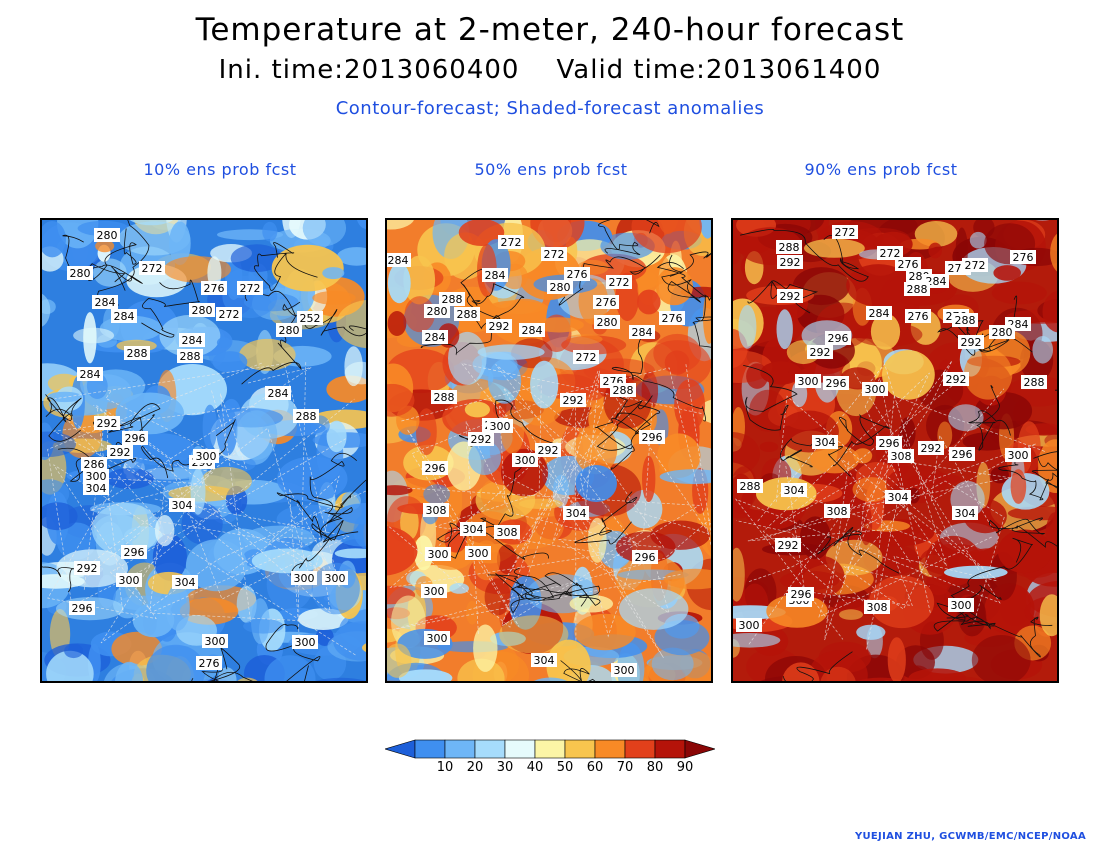 The height and width of the screenshot is (850, 1100). Describe the element at coordinates (625, 767) in the screenshot. I see `colorbar-tick-label: 70` at that location.